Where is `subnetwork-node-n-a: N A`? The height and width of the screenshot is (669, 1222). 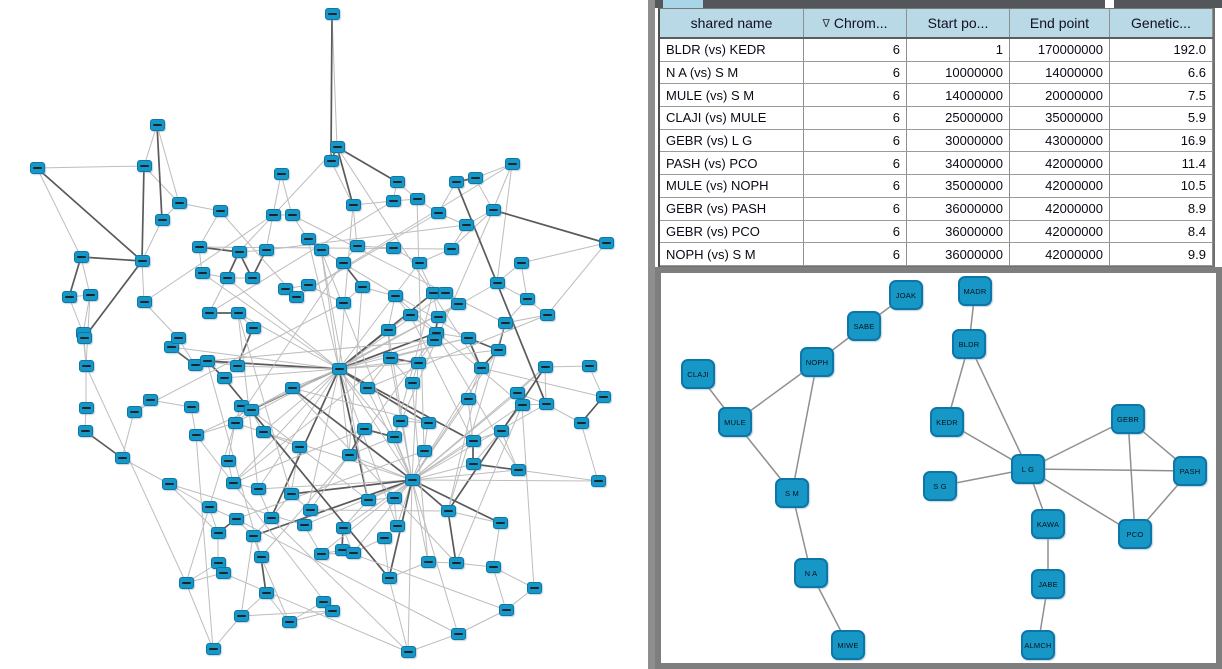 subnetwork-node-n-a: N A is located at coordinates (811, 573).